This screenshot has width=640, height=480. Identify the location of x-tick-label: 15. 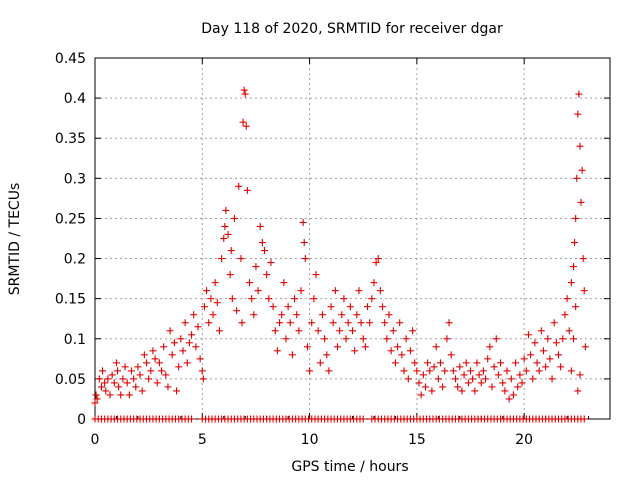
(417, 440).